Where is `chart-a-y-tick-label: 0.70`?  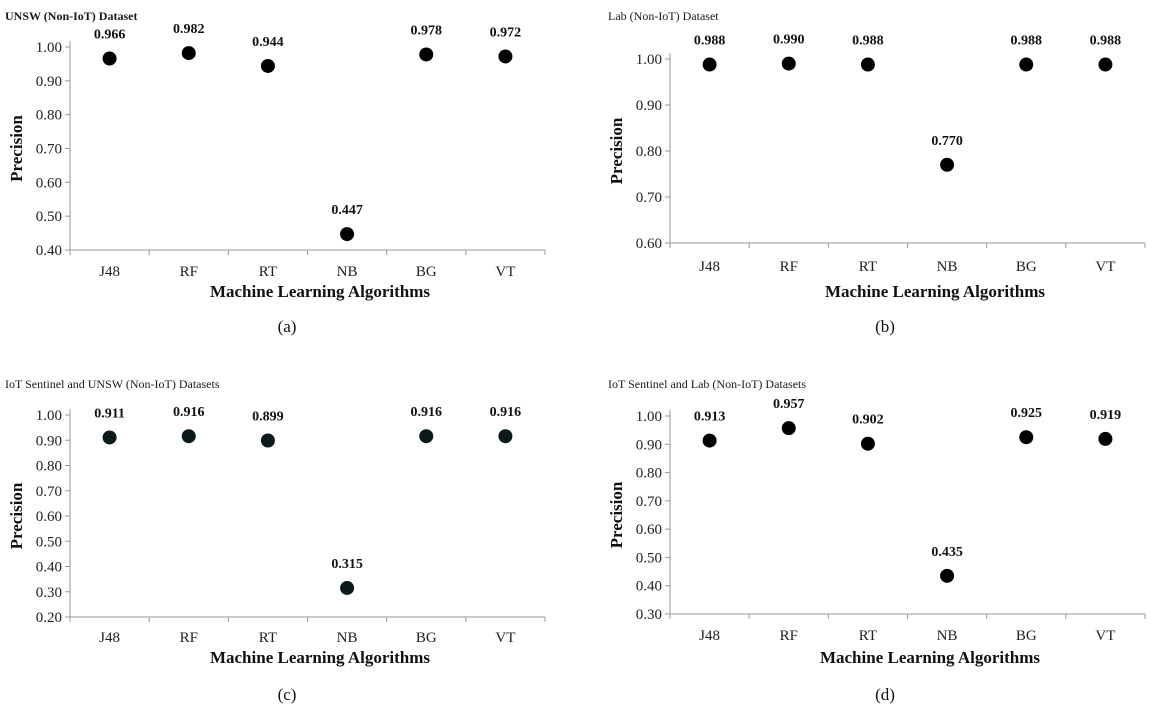 chart-a-y-tick-label: 0.70 is located at coordinates (49, 150).